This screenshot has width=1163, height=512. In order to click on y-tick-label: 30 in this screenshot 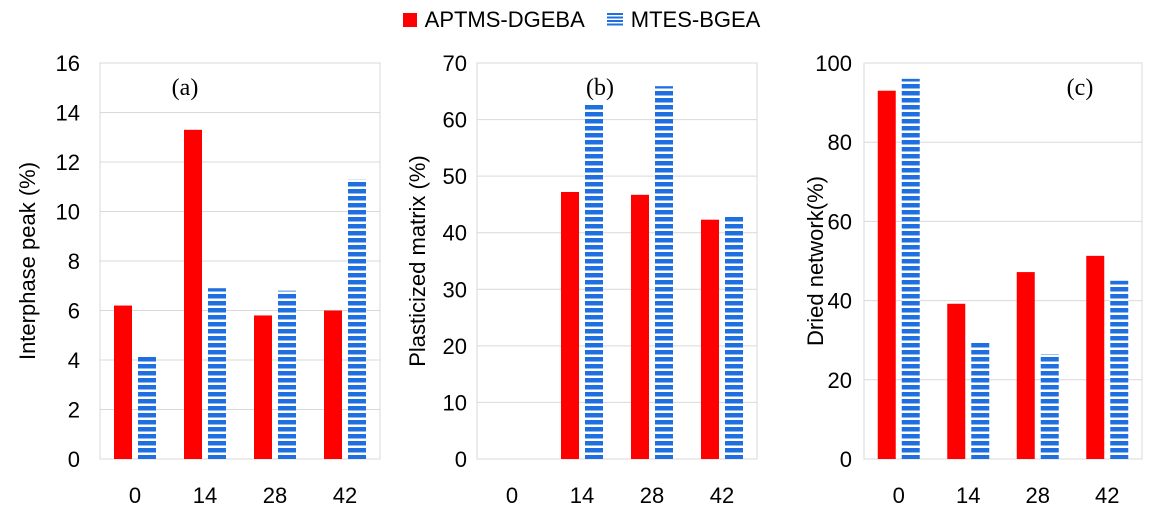, I will do `click(455, 289)`.